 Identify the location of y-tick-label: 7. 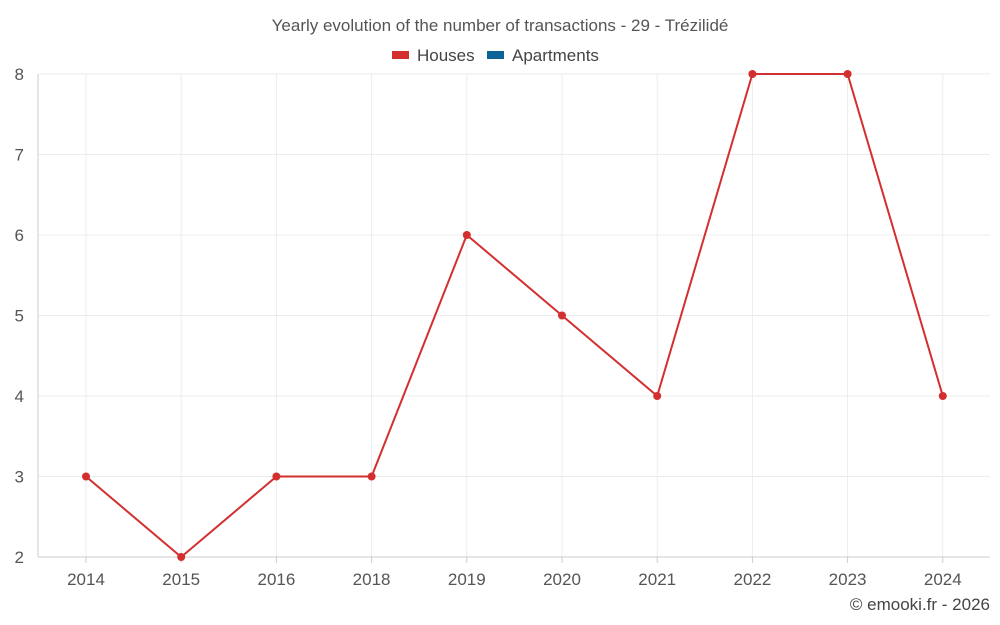
(19, 155).